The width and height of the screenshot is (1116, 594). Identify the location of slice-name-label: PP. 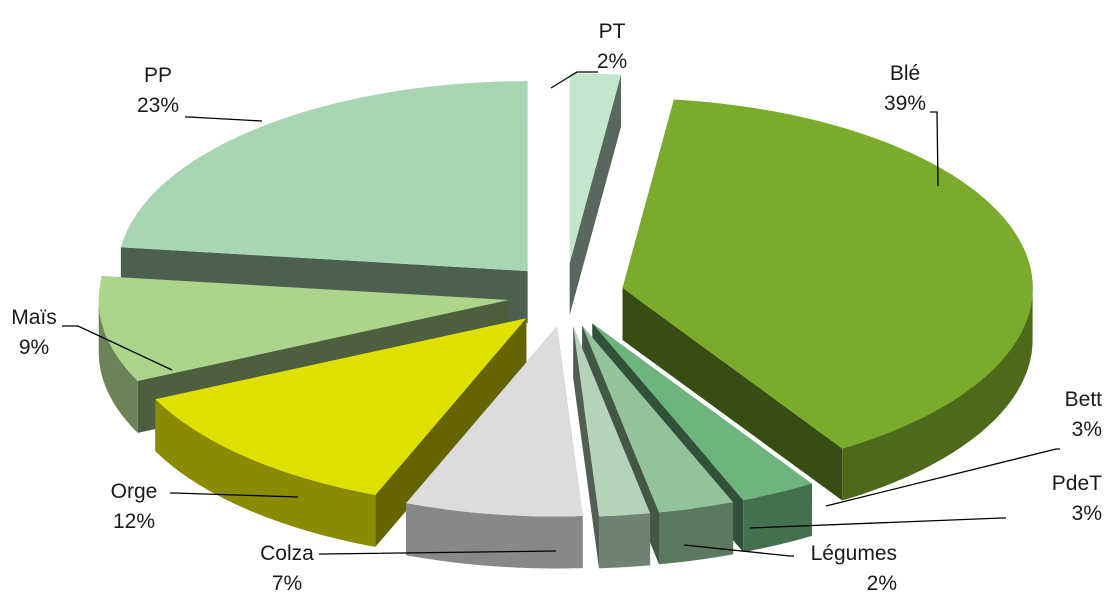
(158, 75).